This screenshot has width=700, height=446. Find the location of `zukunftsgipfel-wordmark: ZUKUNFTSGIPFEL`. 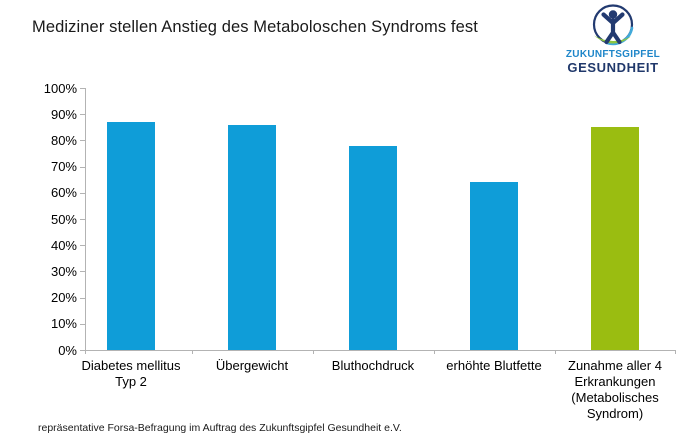

zukunftsgipfel-wordmark: ZUKUNFTSGIPFEL is located at coordinates (613, 54).